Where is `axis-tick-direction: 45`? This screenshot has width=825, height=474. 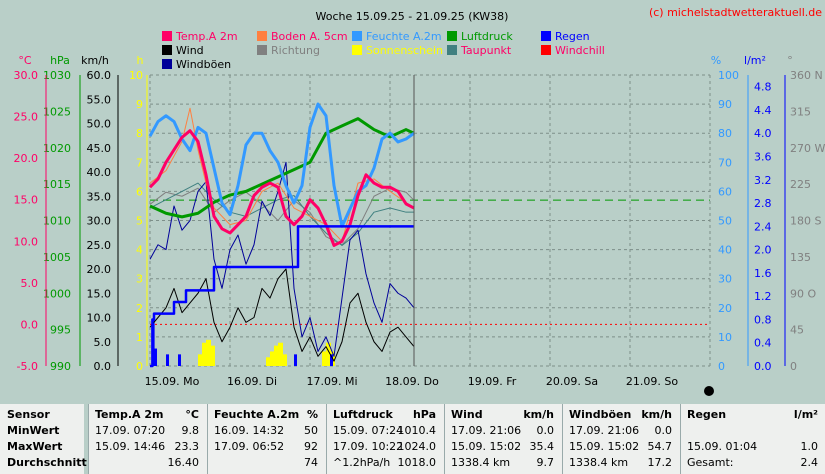 axis-tick-direction: 45 is located at coordinates (797, 330).